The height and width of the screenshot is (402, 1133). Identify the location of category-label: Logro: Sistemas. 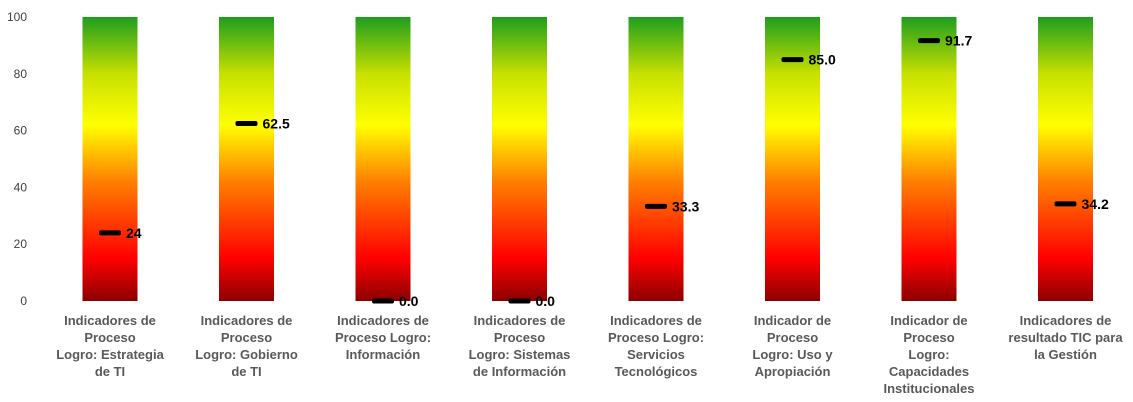
(520, 354).